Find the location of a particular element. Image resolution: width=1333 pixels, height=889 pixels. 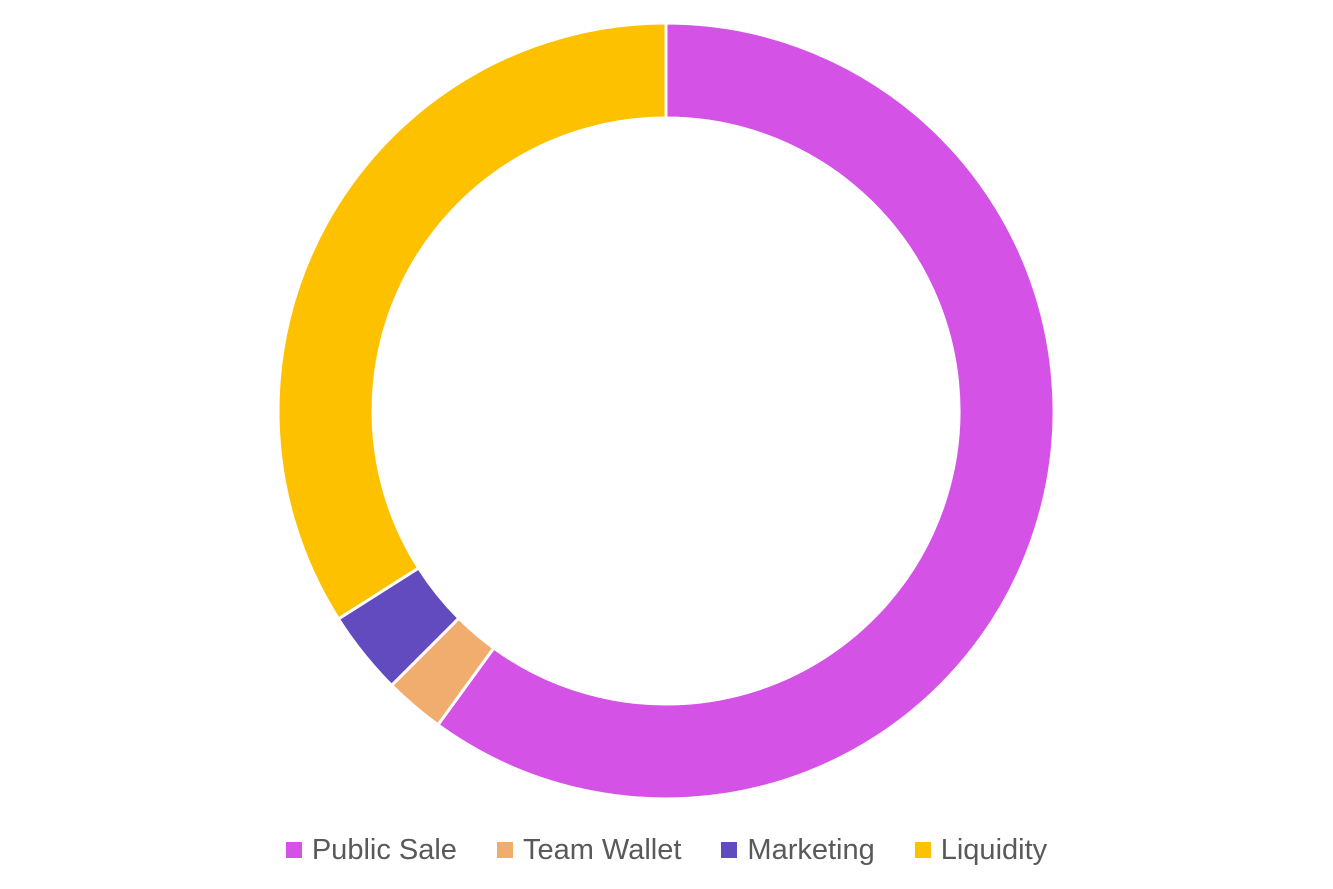

legend-label: Team Wallet is located at coordinates (602, 849).